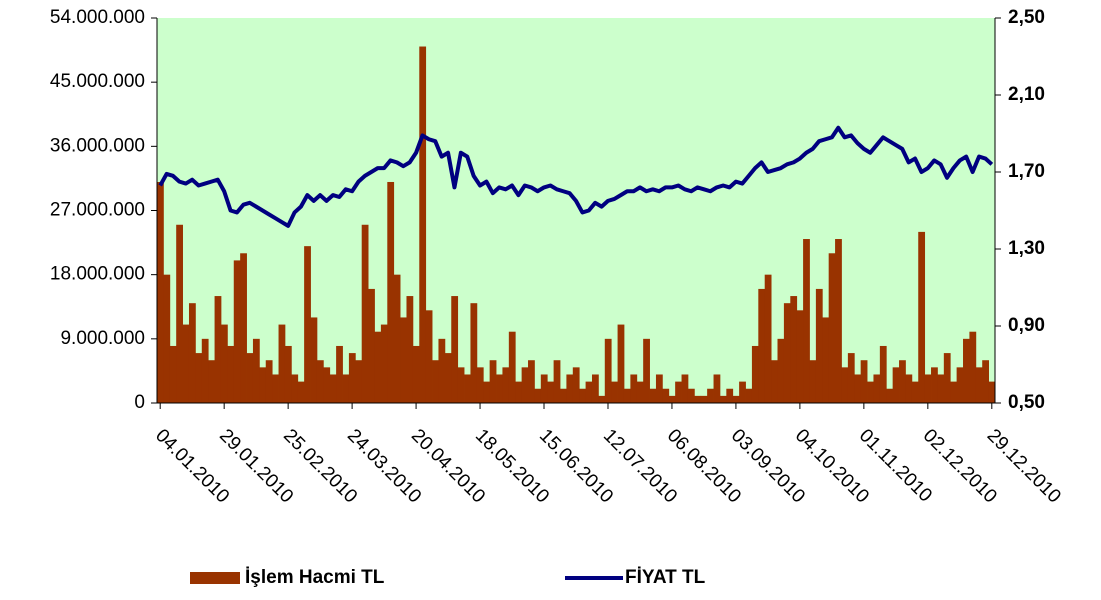 This screenshot has width=1101, height=600. What do you see at coordinates (97, 274) in the screenshot?
I see `y-tick-label: 18.000.000` at bounding box center [97, 274].